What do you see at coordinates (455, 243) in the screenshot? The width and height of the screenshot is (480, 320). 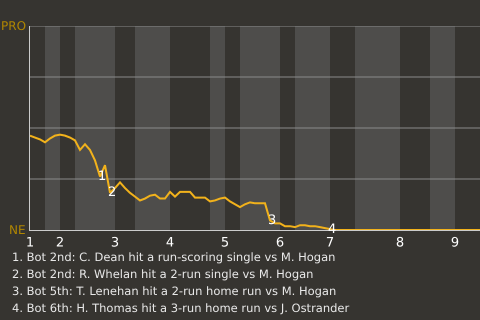 I see `x-tick-label: 9` at bounding box center [455, 243].